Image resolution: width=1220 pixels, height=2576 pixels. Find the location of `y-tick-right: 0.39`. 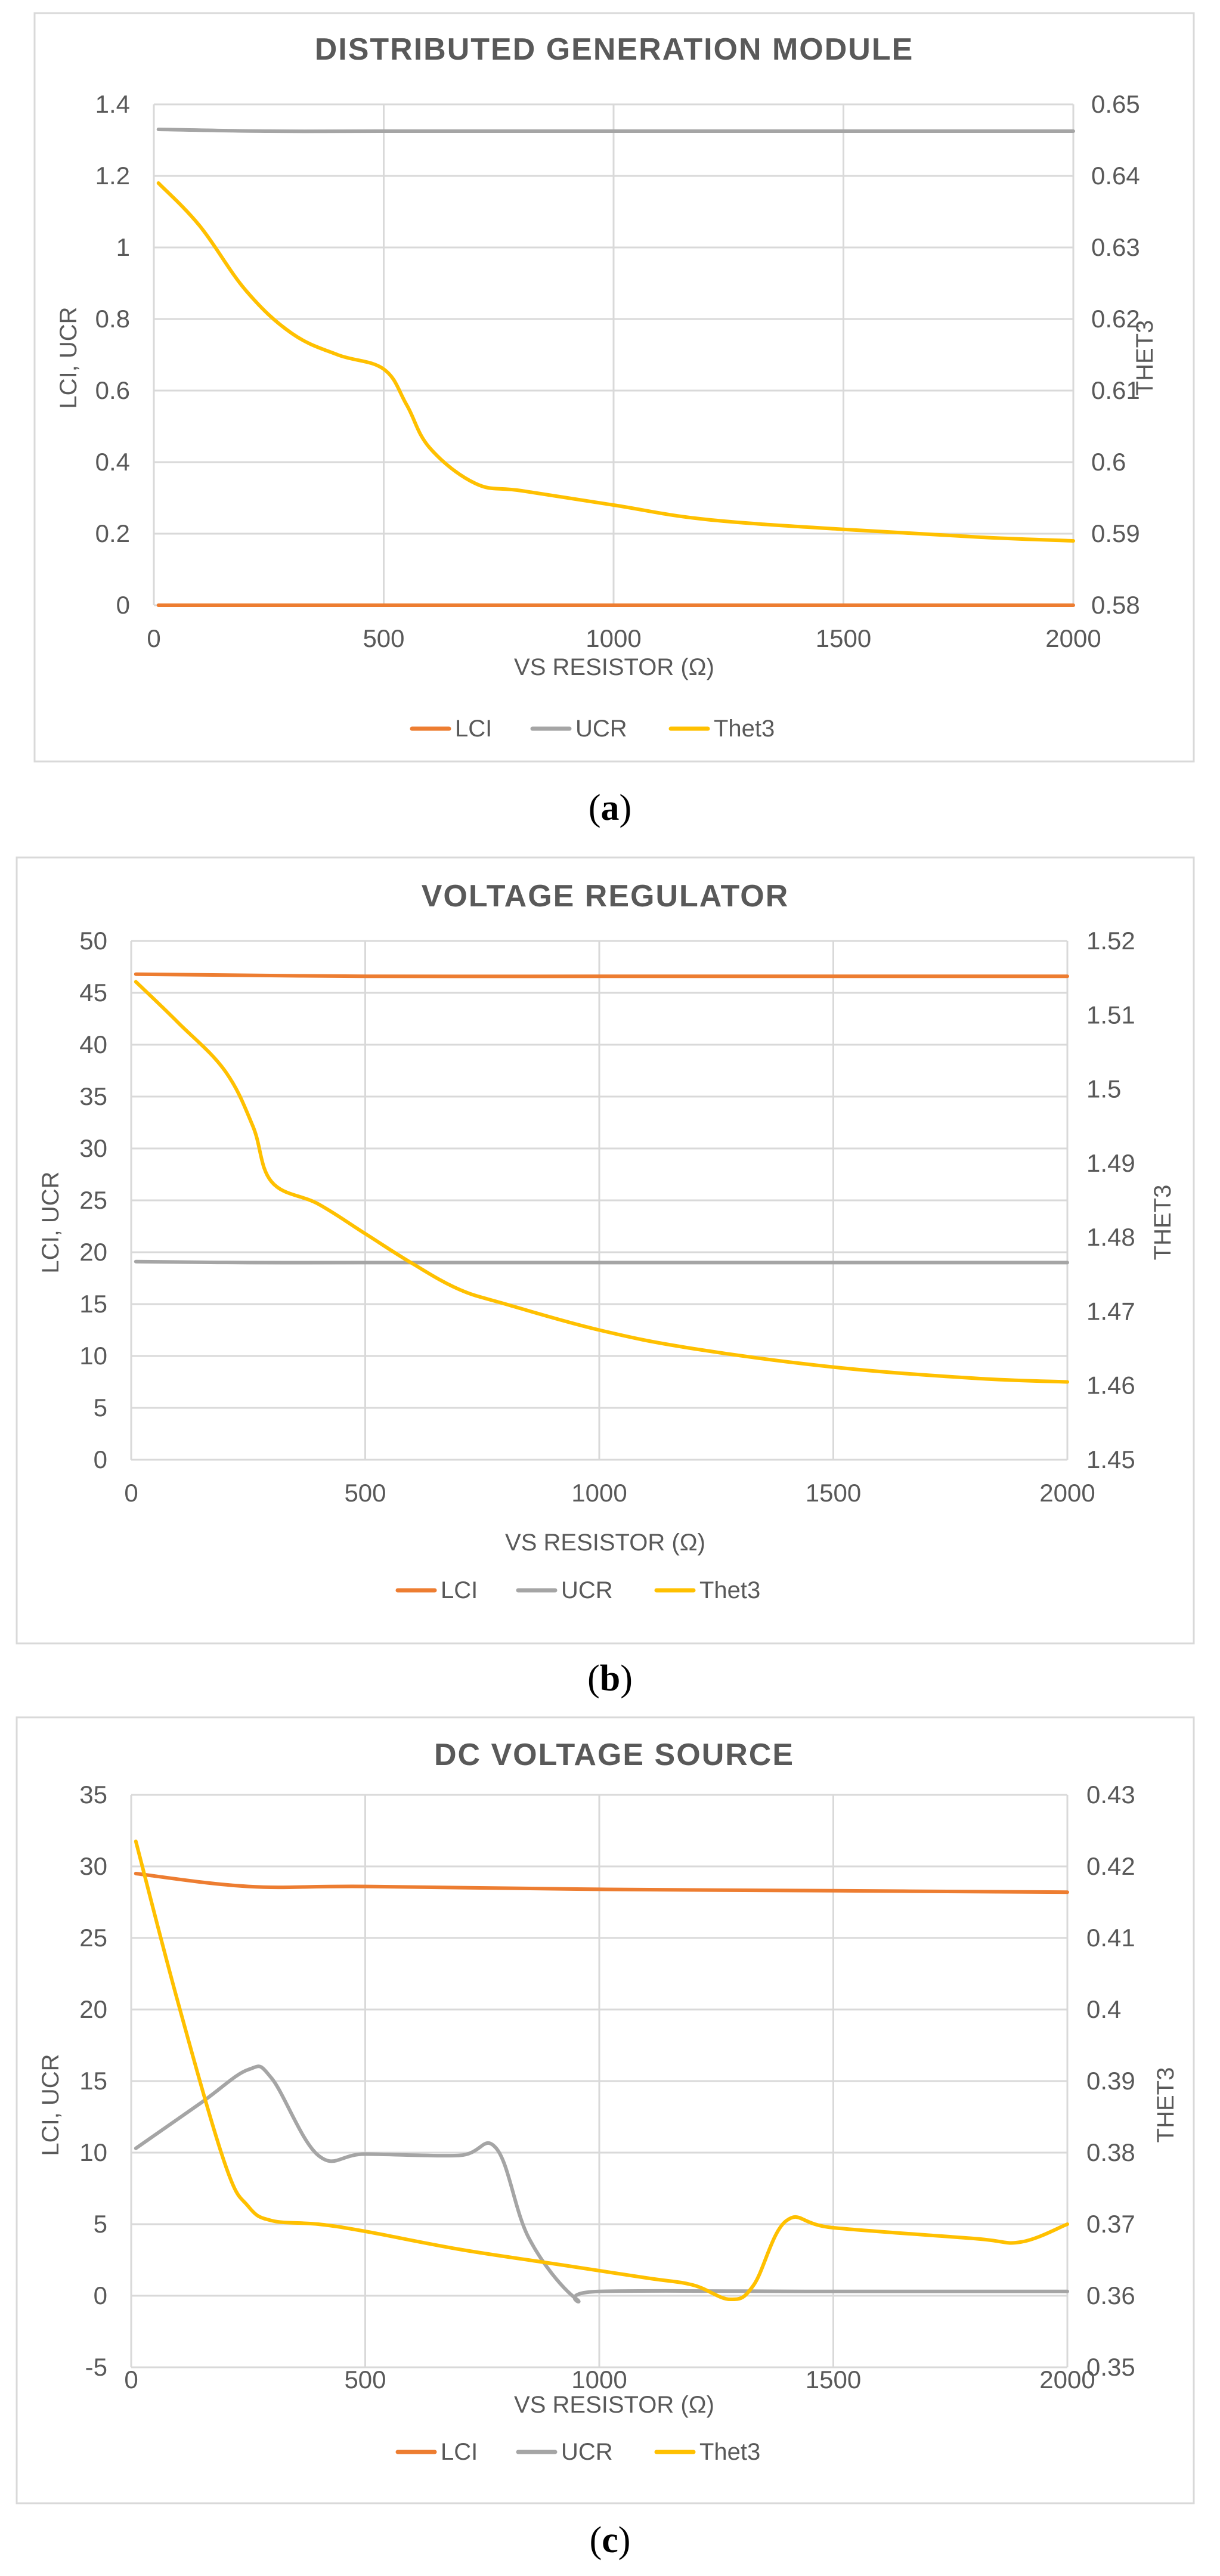

y-tick-right: 0.39 is located at coordinates (1110, 2081).